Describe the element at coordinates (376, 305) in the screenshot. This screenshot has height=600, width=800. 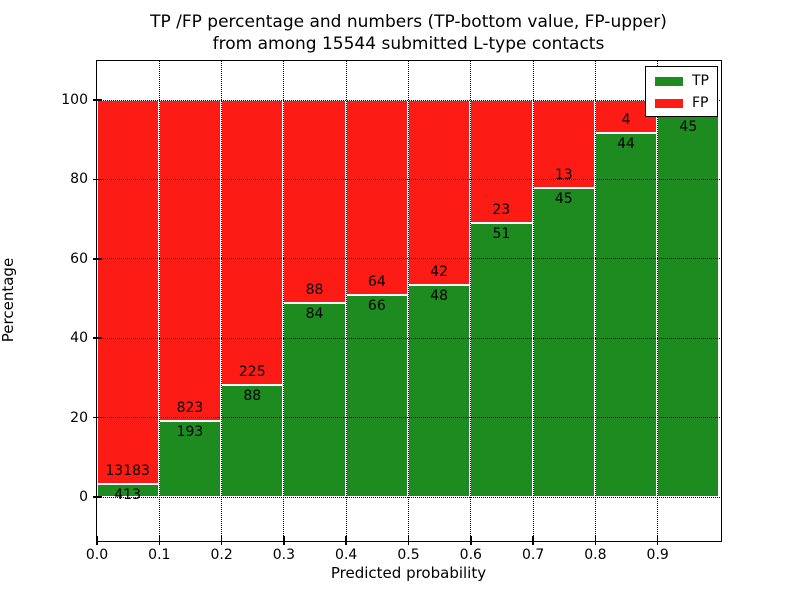
I see `tp-count-label: 66` at that location.